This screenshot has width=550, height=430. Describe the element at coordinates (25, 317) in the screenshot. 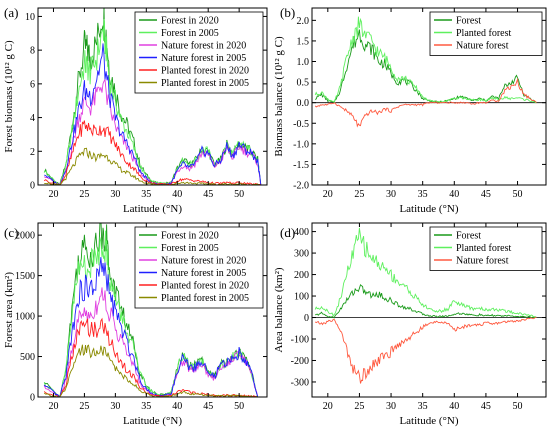

I see `y-tick-label: 1000` at that location.